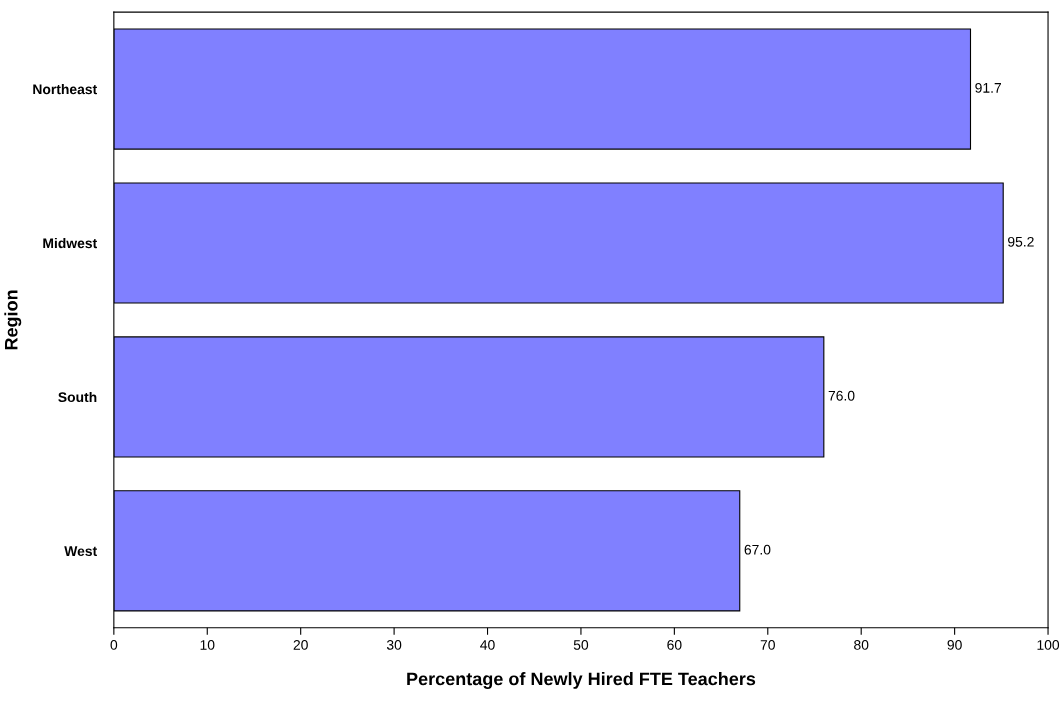  Describe the element at coordinates (581, 680) in the screenshot. I see `x-axis-title: Percentage of Newly Hired FTE Teachers` at that location.